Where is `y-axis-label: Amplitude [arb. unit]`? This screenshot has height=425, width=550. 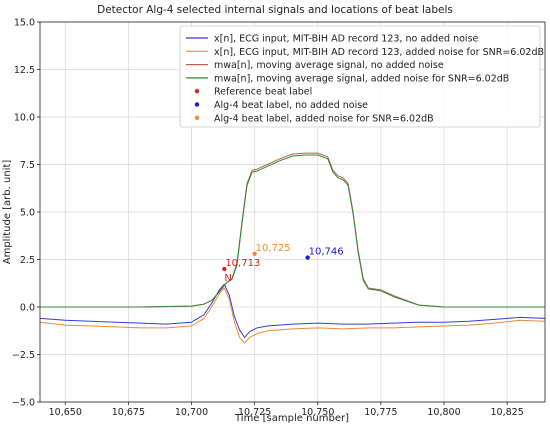
y-axis-label: Amplitude [arb. unit] is located at coordinates (7, 212).